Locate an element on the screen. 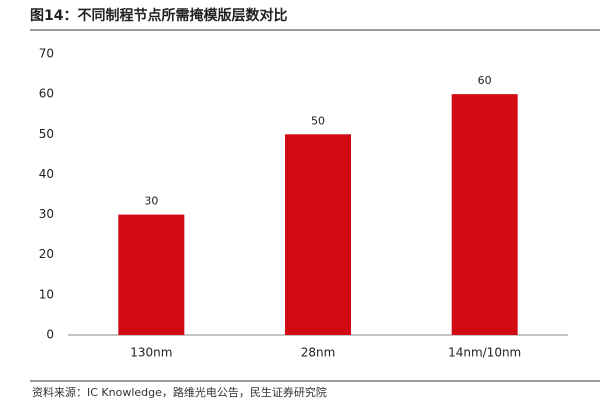 The height and width of the screenshot is (406, 613). data-label: 50 is located at coordinates (318, 120).